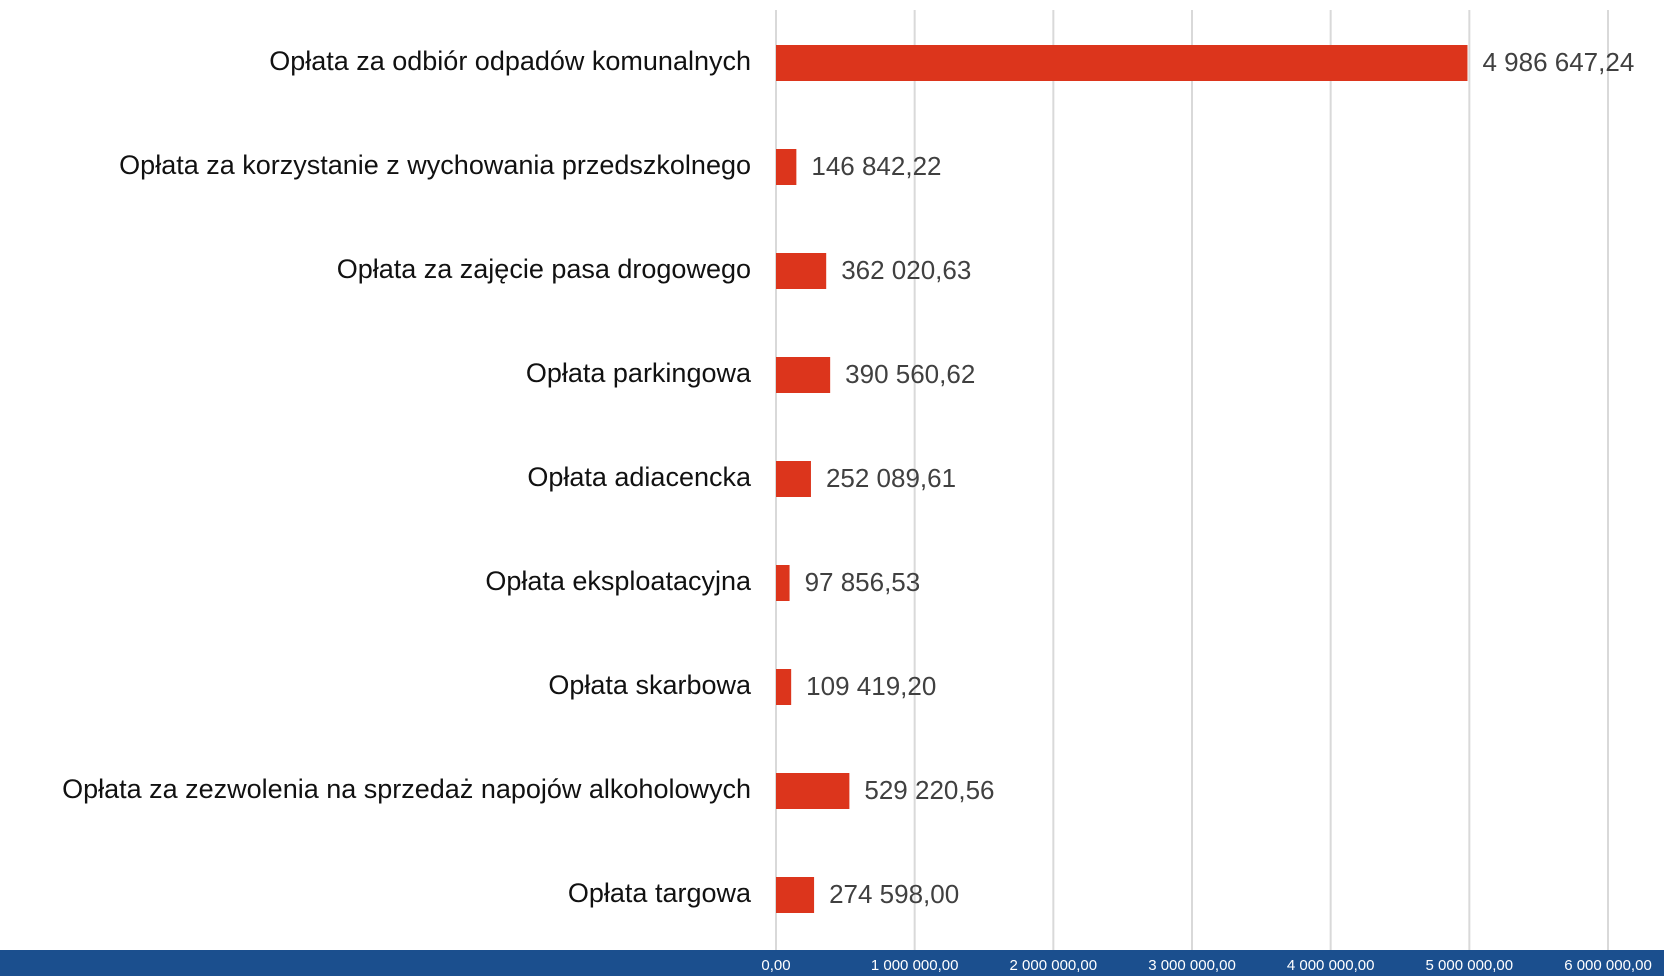 The height and width of the screenshot is (976, 1664). I want to click on value-label: 97 856,53, so click(863, 582).